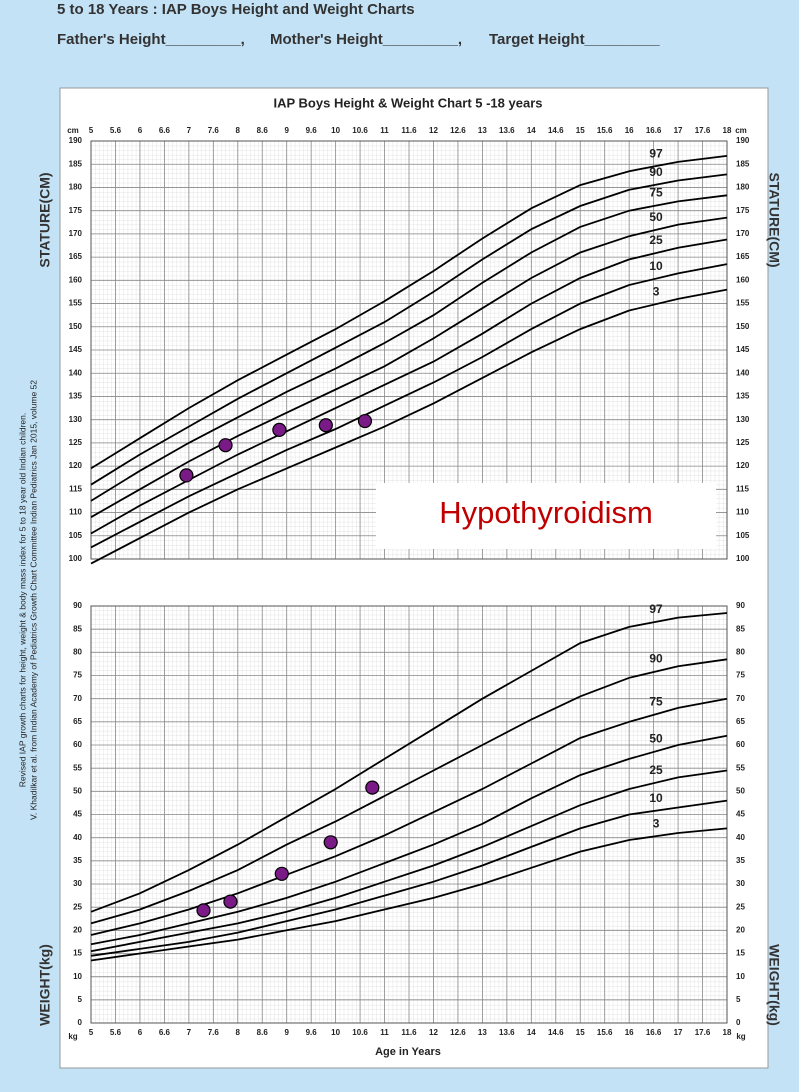  What do you see at coordinates (482, 130) in the screenshot?
I see `x-tick-label: 13` at bounding box center [482, 130].